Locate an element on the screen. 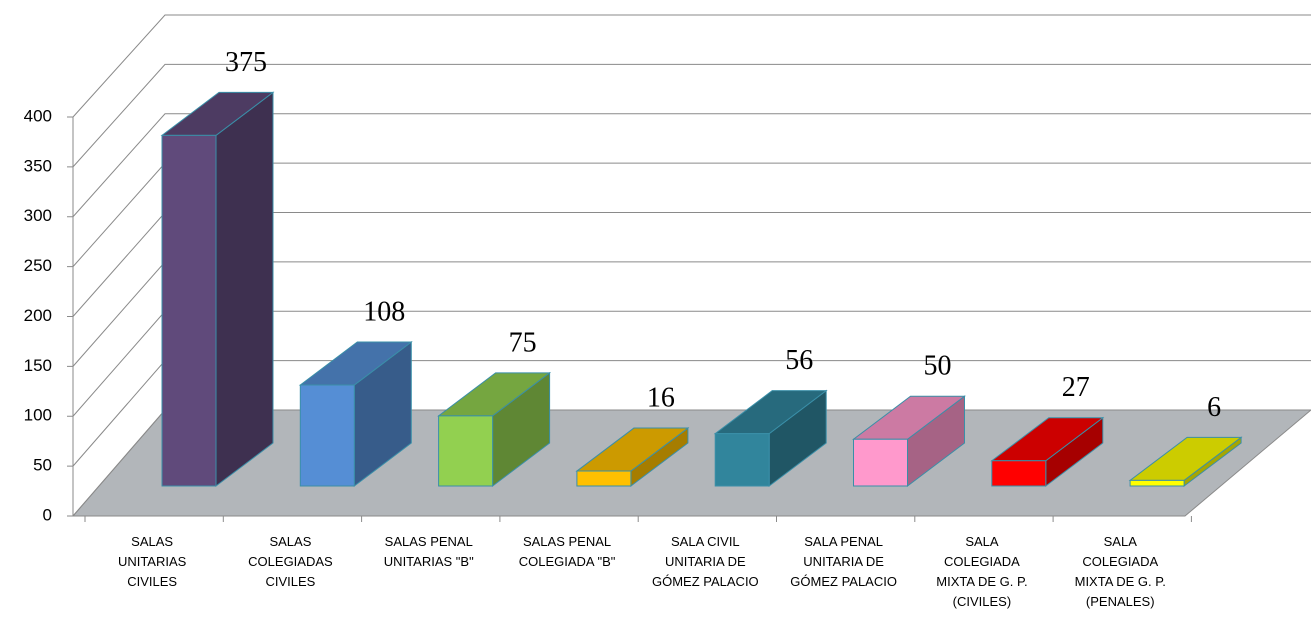 The image size is (1311, 630). y-tick-label: 0 is located at coordinates (47, 514).